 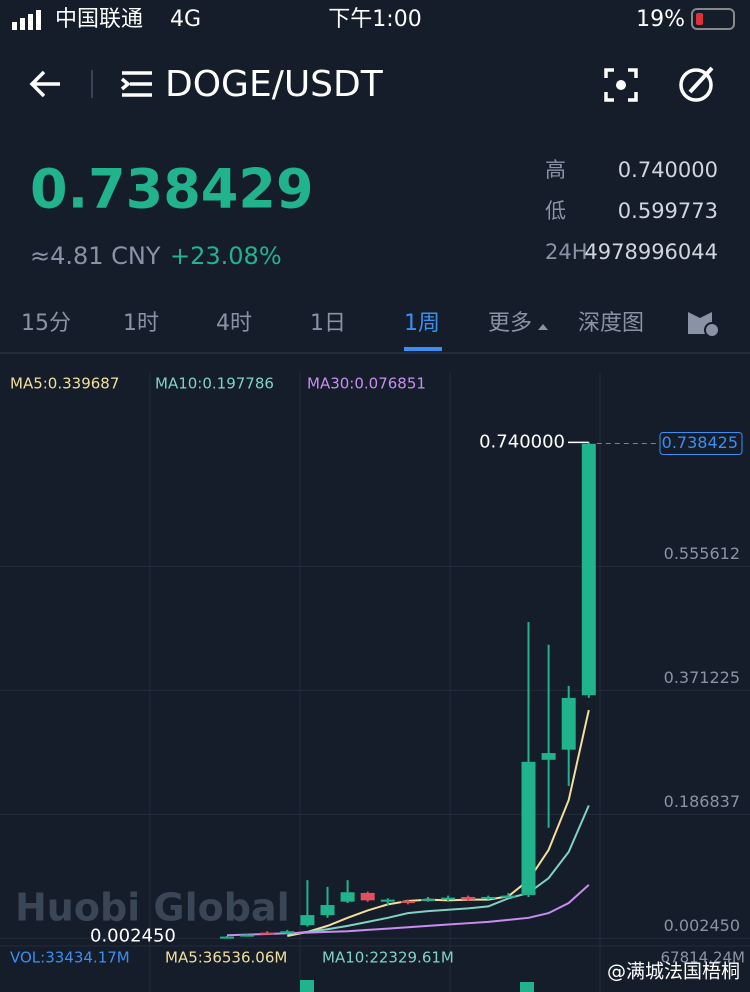 What do you see at coordinates (388, 958) in the screenshot?
I see `volume-ma10: MA10:22329.61M` at bounding box center [388, 958].